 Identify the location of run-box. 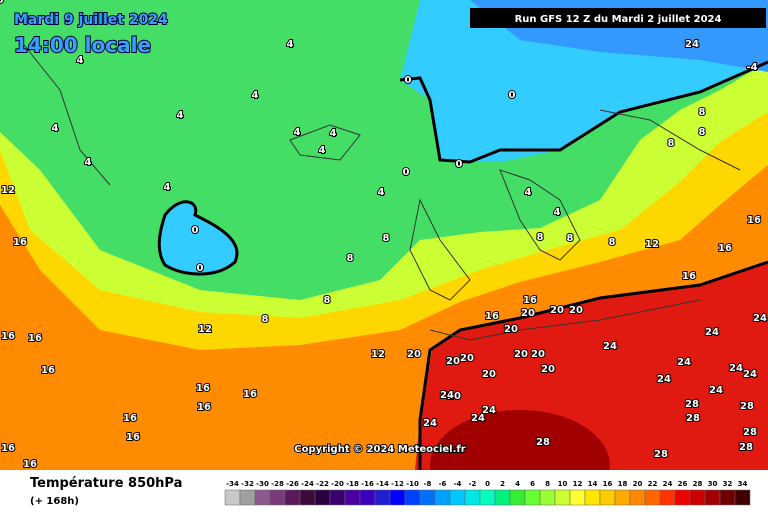
(618, 18).